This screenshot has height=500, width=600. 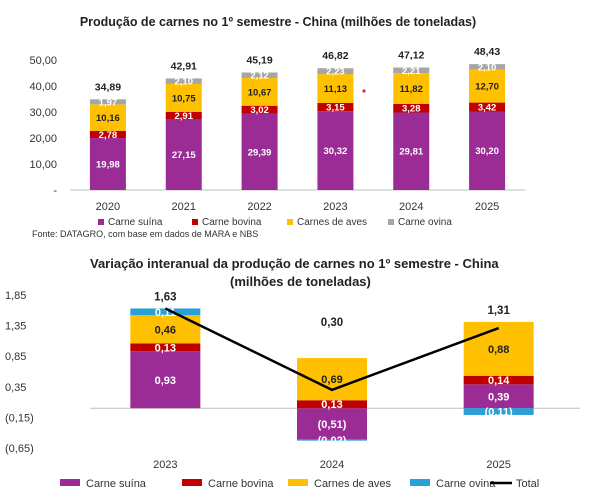 I want to click on chart1-data-label: 19,98, so click(x=108, y=165).